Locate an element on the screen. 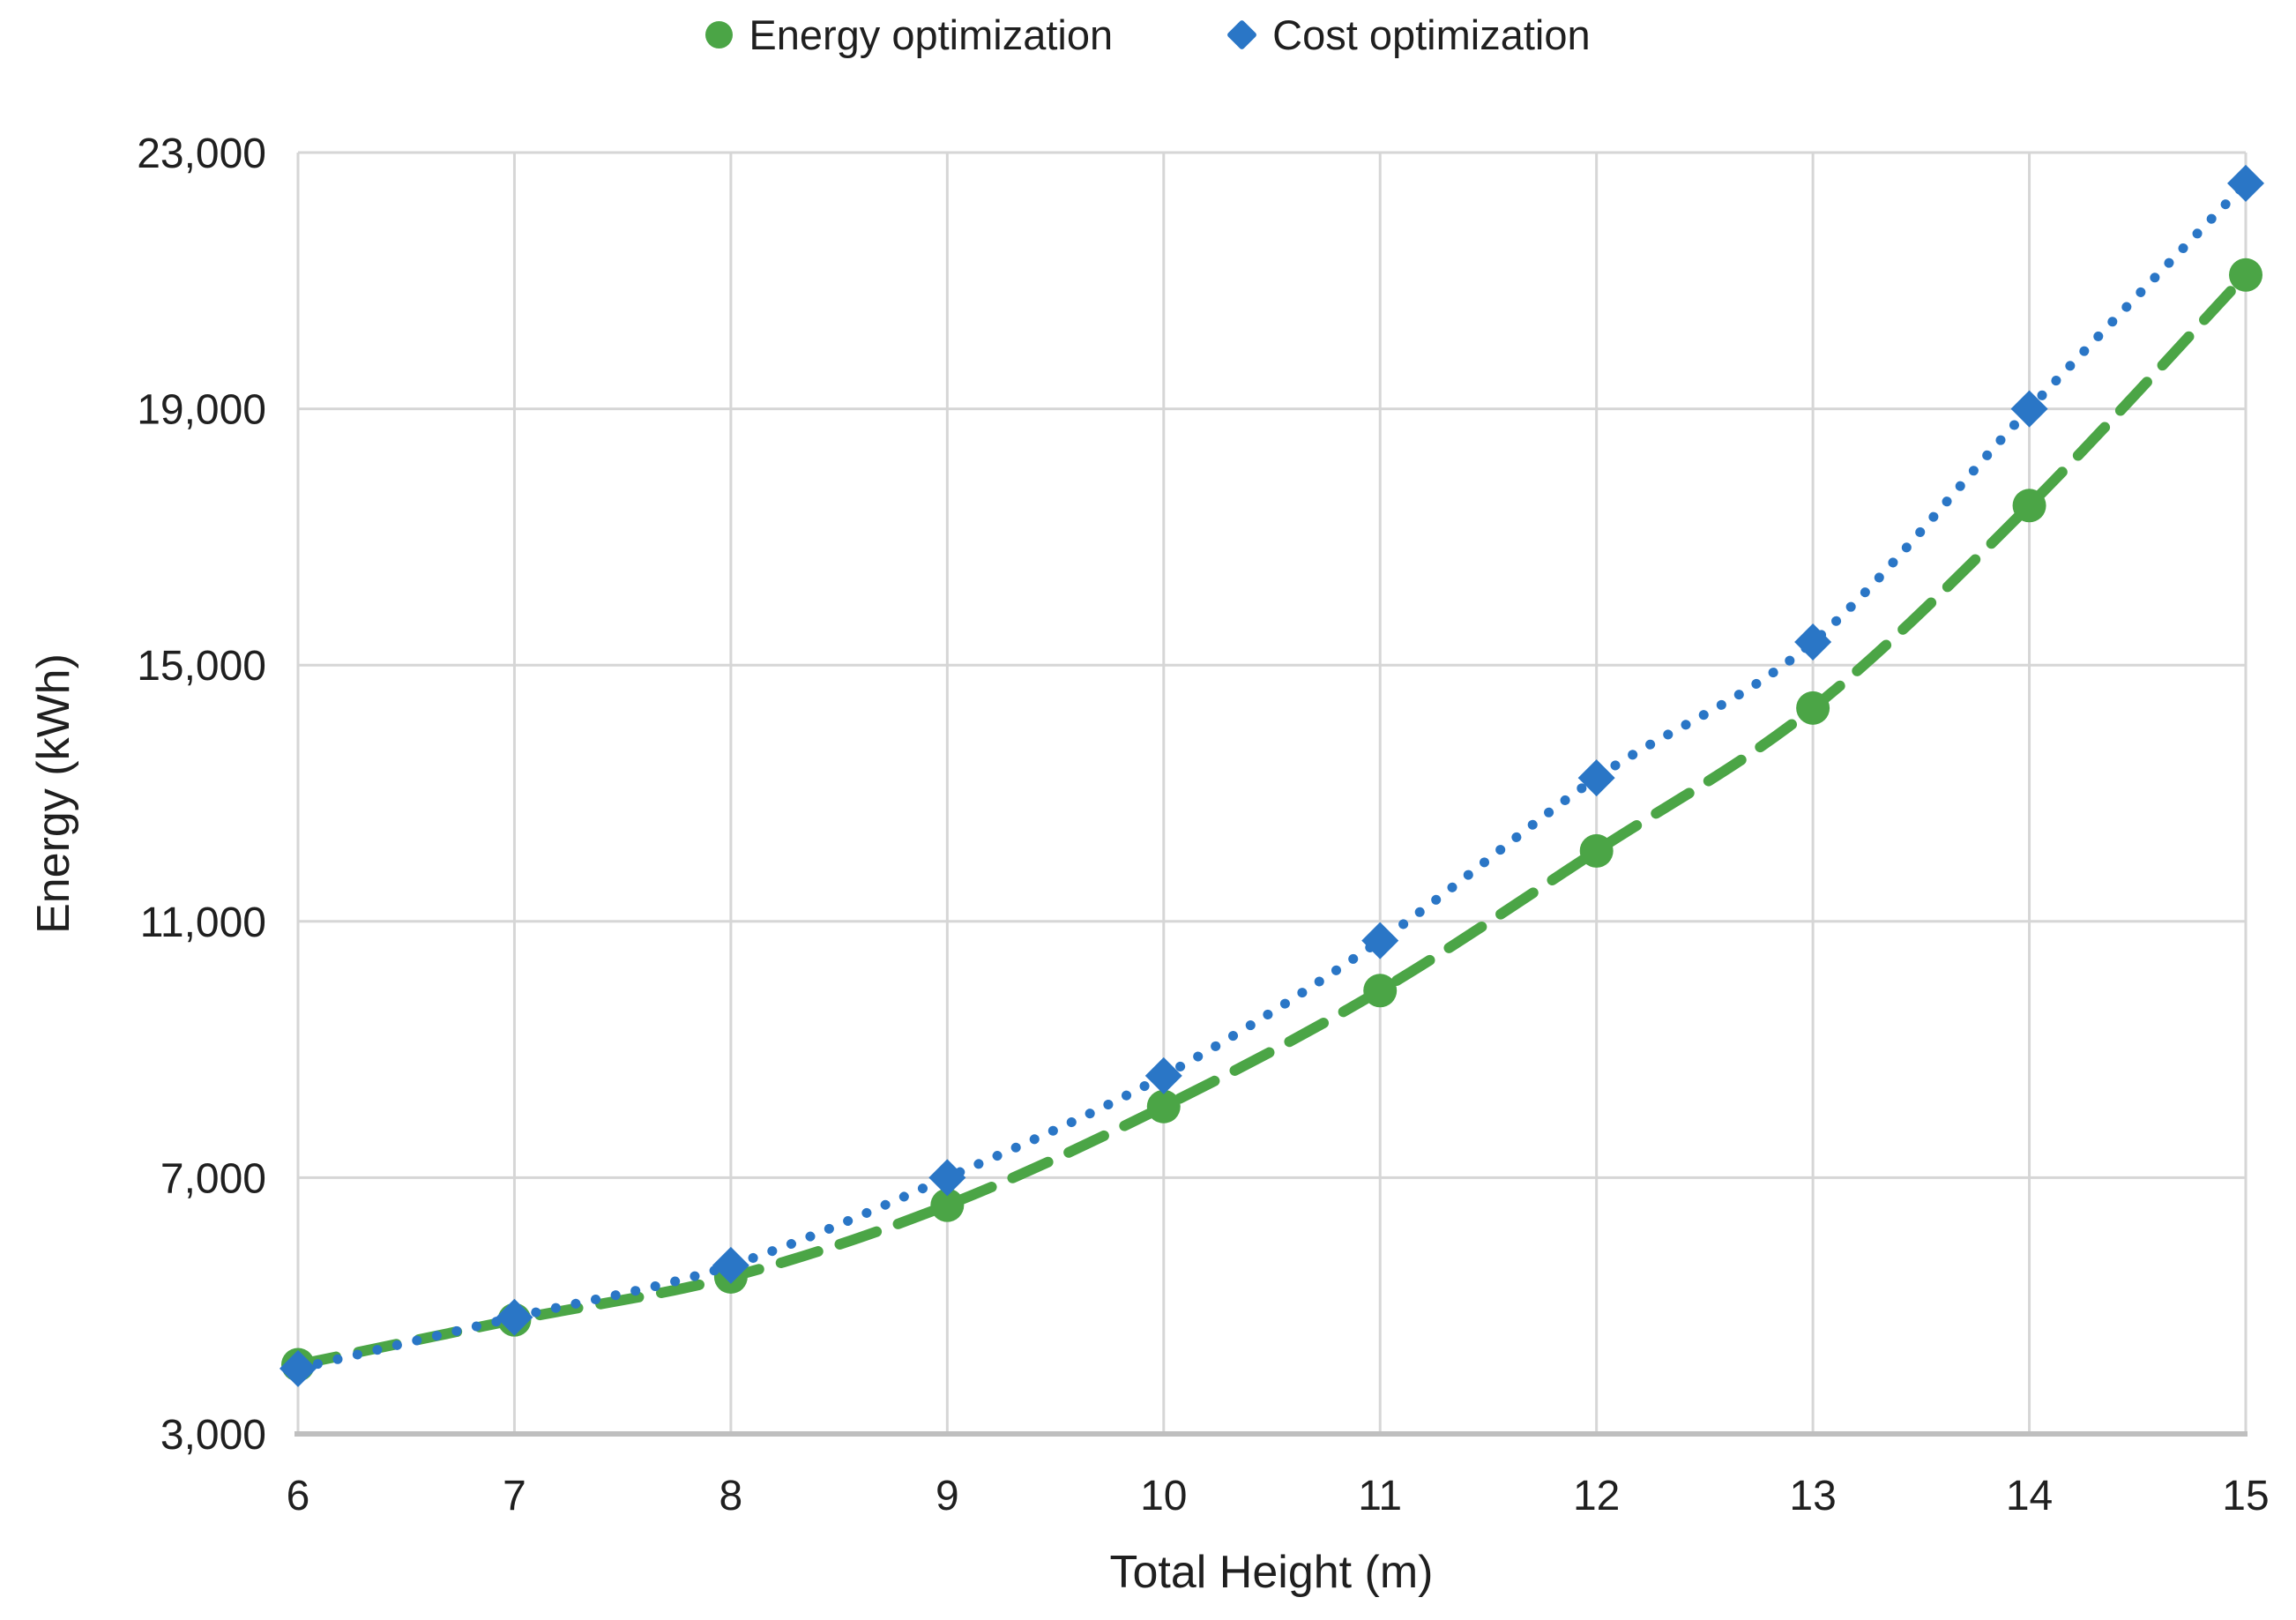 Image resolution: width=2296 pixels, height=1620 pixels. x-tick-label: 8 is located at coordinates (731, 1496).